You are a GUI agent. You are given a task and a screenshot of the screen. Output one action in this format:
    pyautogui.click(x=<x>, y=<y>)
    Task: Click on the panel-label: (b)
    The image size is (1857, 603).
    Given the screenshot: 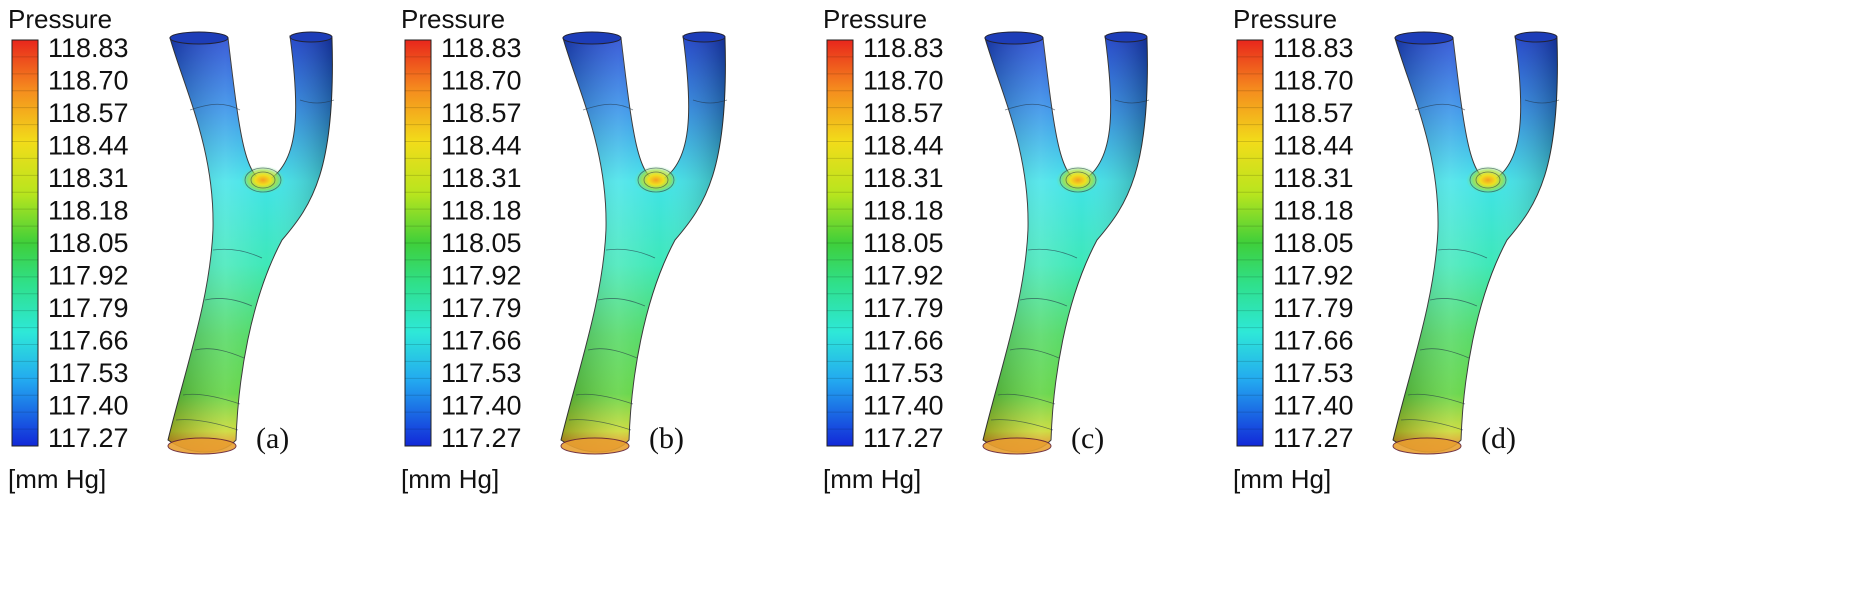 What is the action you would take?
    pyautogui.click(x=666, y=438)
    